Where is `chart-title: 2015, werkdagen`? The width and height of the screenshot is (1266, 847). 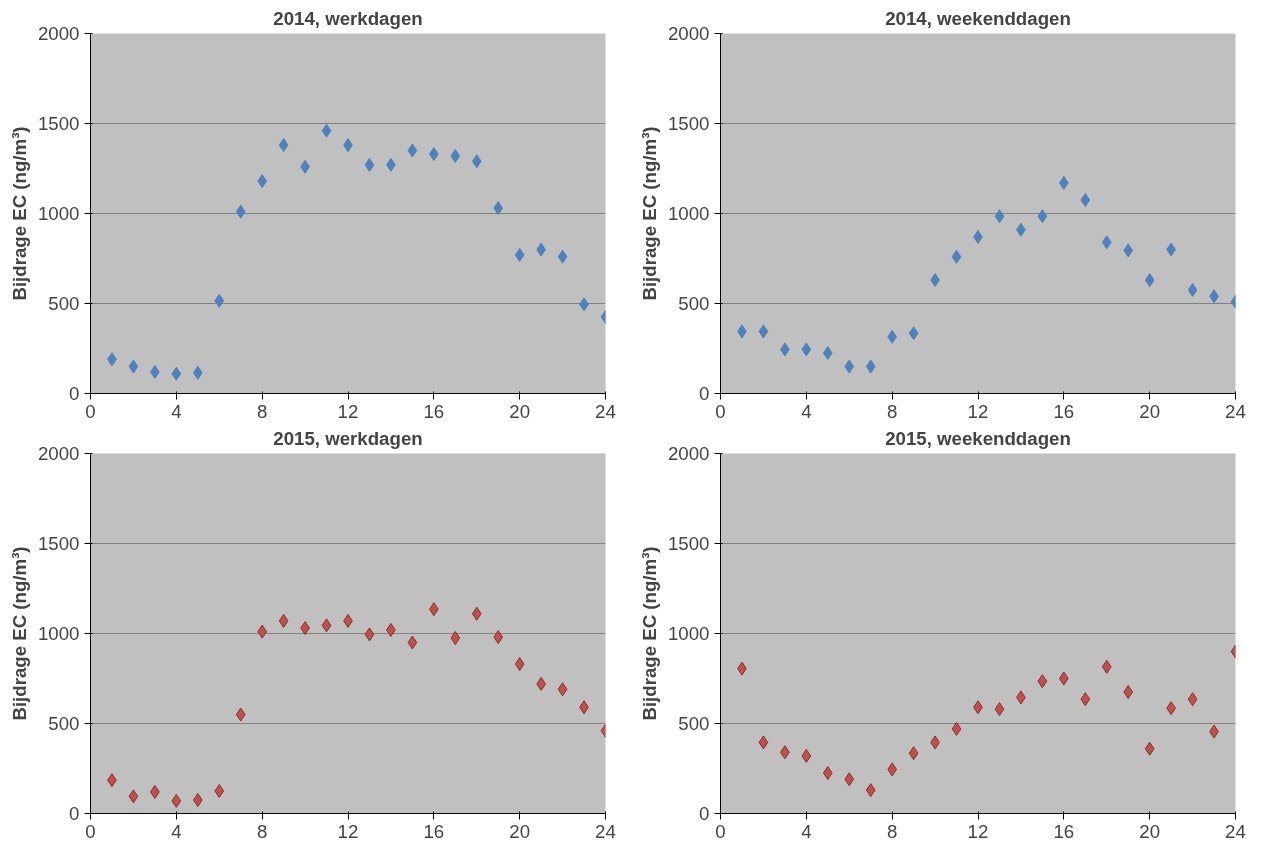 chart-title: 2015, werkdagen is located at coordinates (348, 438).